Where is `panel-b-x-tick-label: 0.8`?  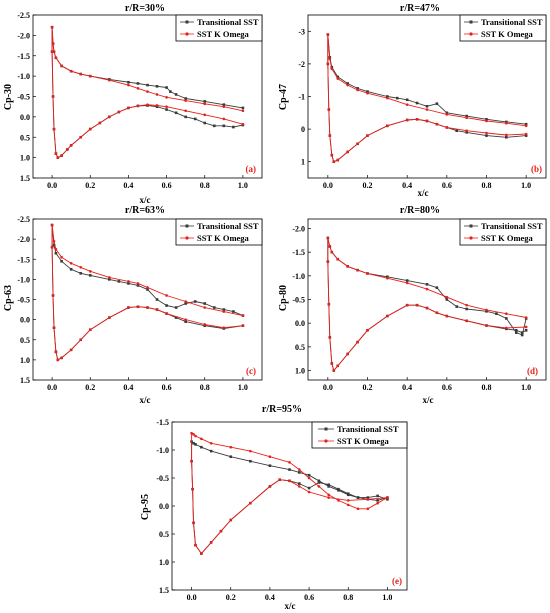
panel-b-x-tick-label: 0.8 is located at coordinates (487, 185).